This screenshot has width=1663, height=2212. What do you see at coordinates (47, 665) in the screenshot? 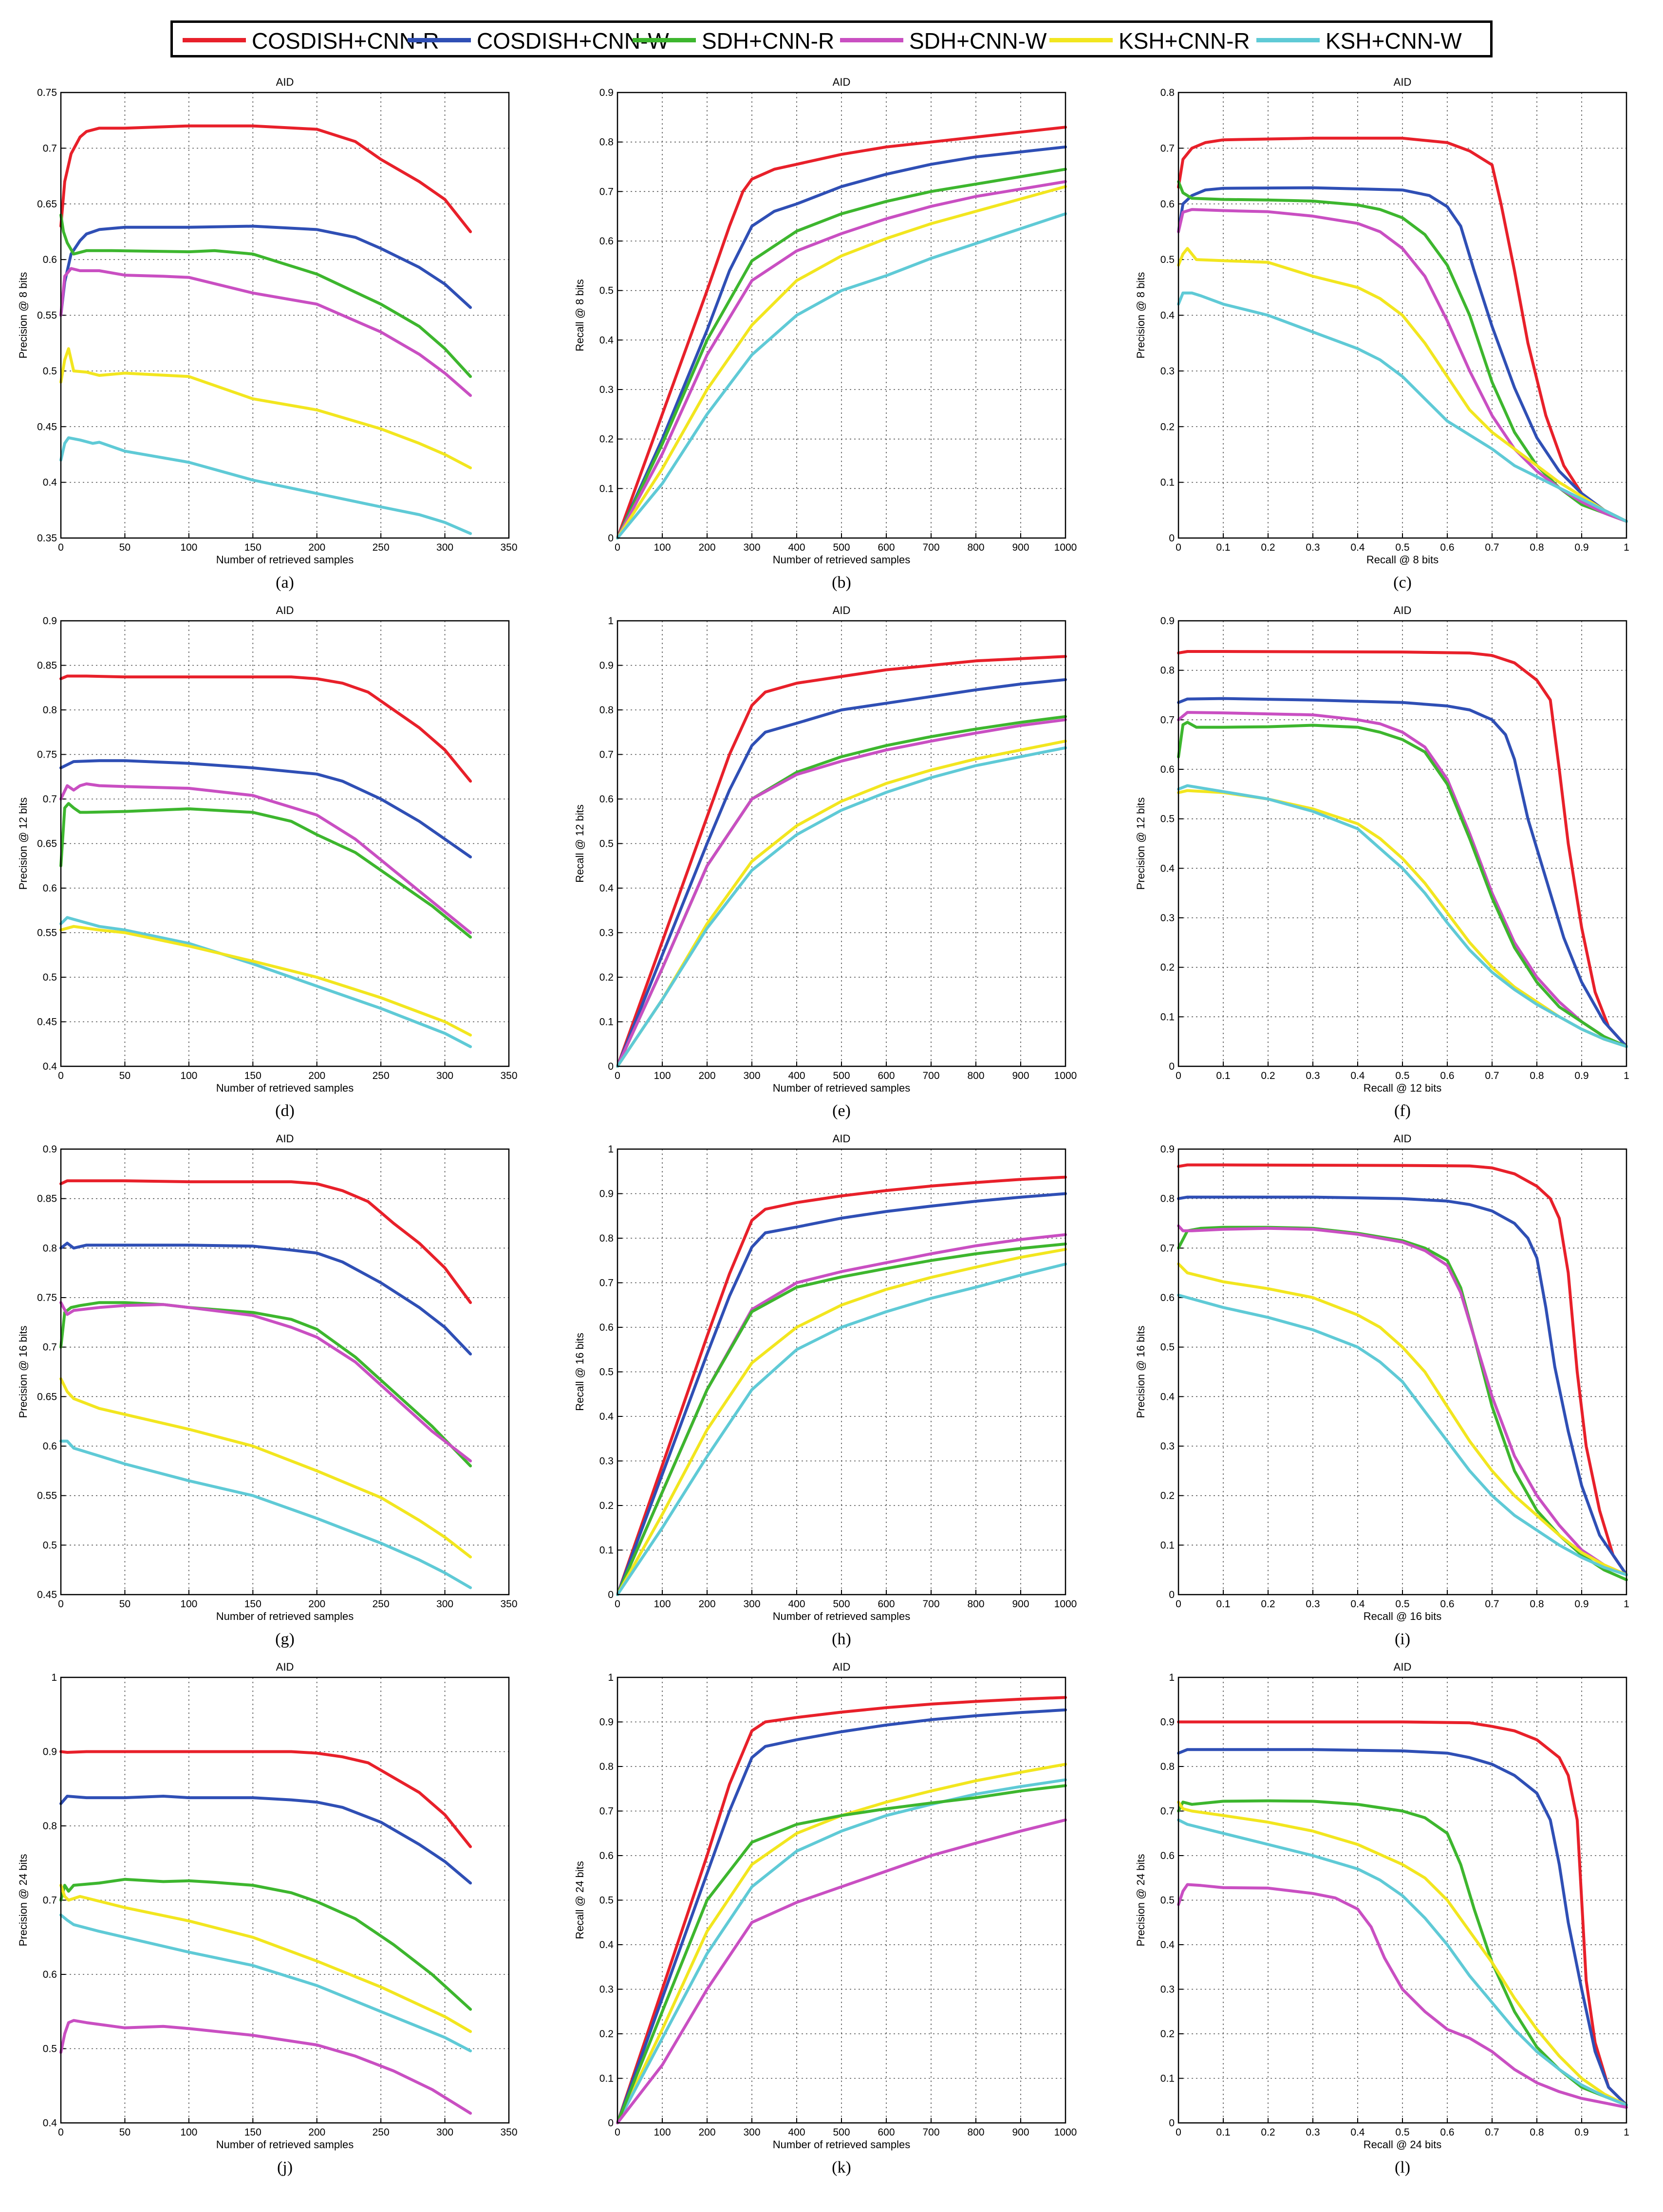
I see `y-tick-label: 0.85` at bounding box center [47, 665].